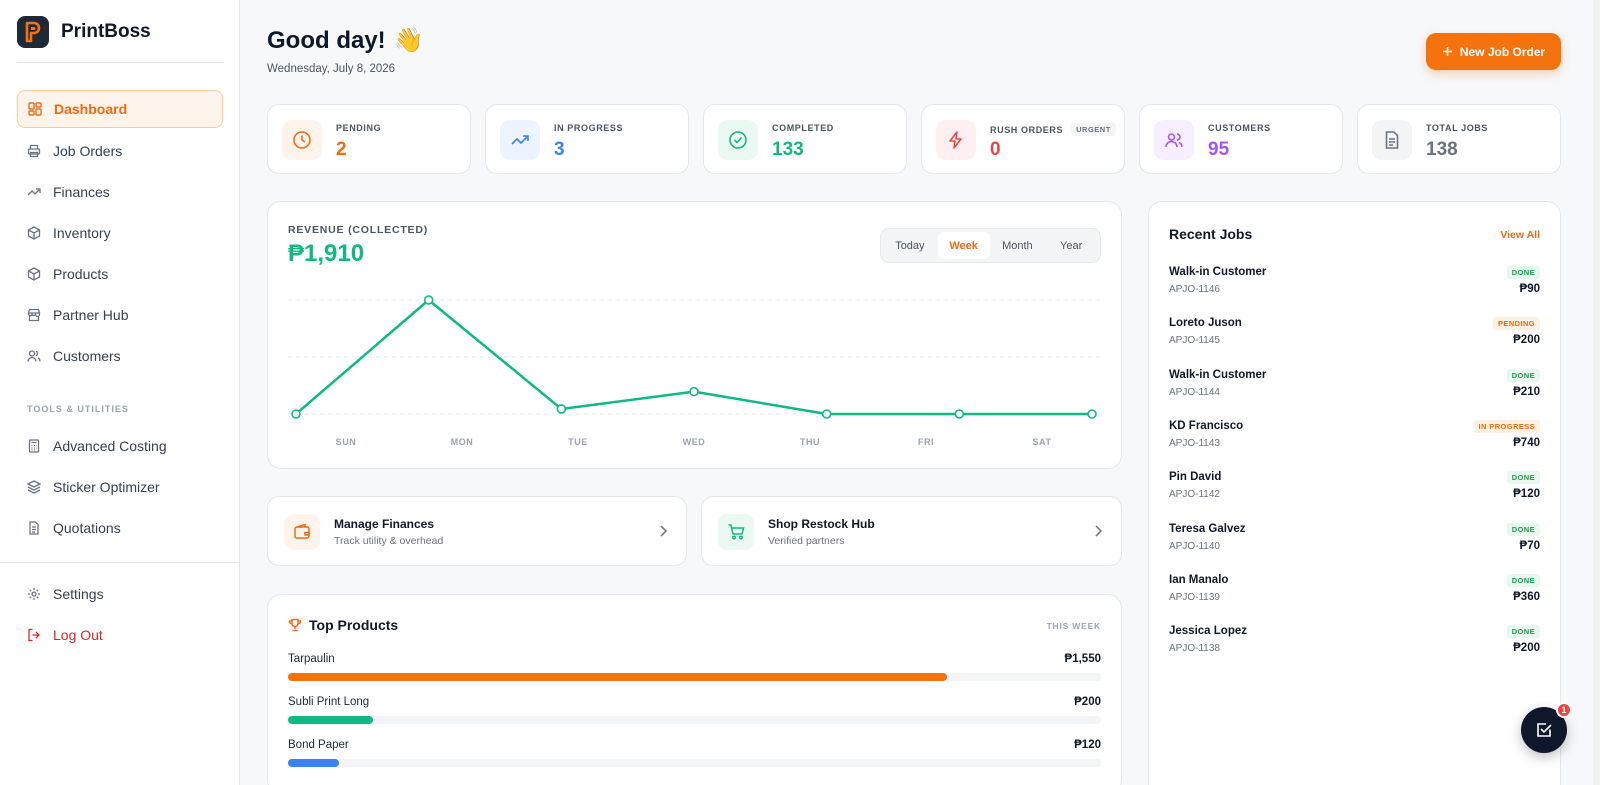  I want to click on job-status-badge: IN PROGRESS, so click(1506, 426).